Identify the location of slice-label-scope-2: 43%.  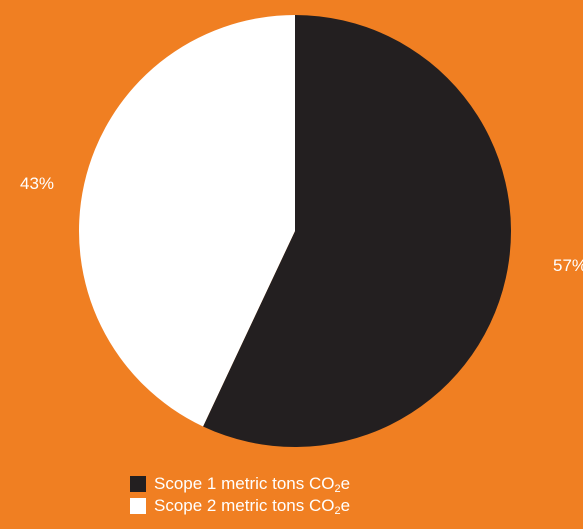
(37, 183).